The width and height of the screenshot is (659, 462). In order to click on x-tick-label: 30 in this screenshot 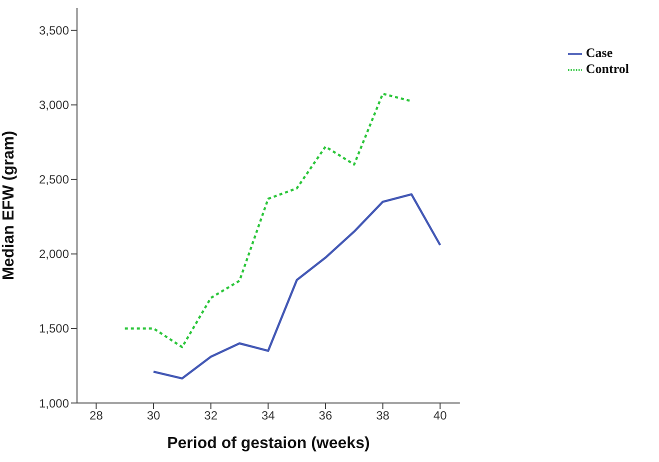, I will do `click(153, 415)`.